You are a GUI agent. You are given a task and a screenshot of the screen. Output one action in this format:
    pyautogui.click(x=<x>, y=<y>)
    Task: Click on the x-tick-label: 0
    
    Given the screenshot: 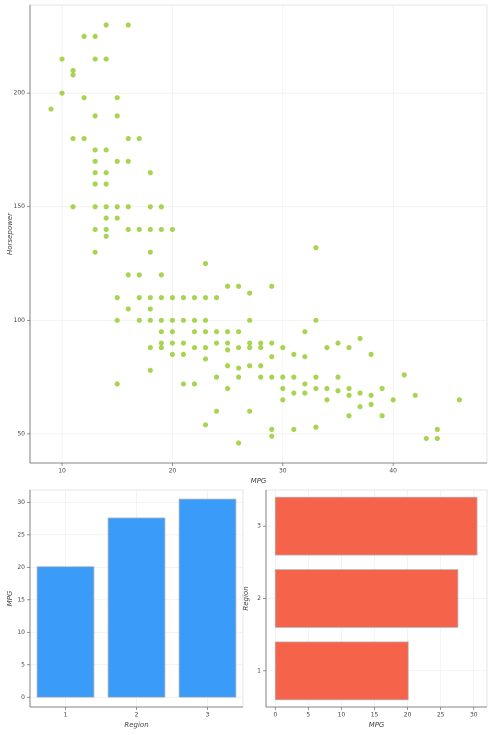 What is the action you would take?
    pyautogui.click(x=275, y=715)
    